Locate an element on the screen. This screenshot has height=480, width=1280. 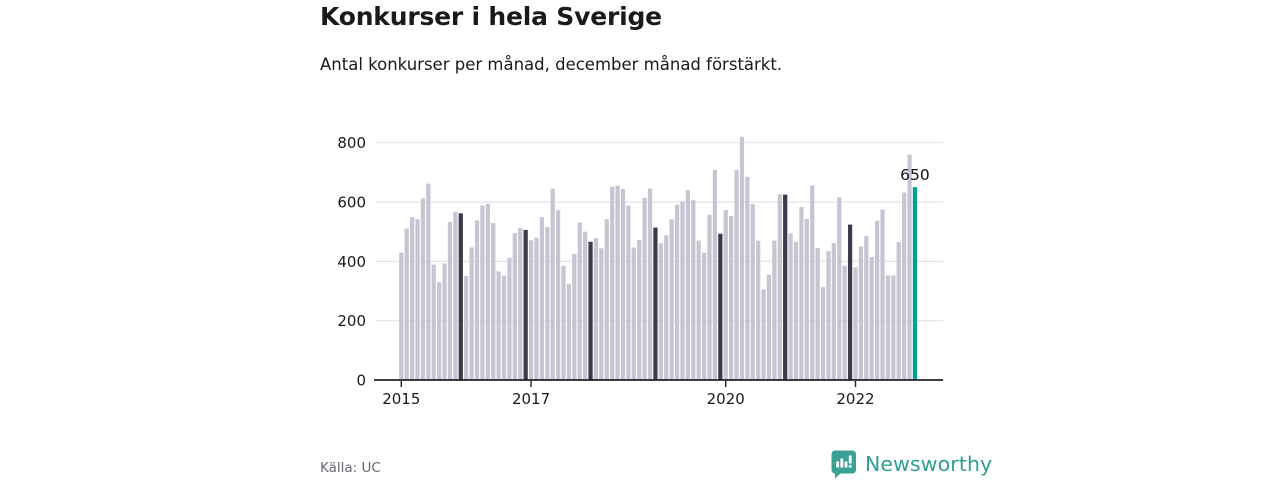
latest-value-label: 650 is located at coordinates (915, 175).